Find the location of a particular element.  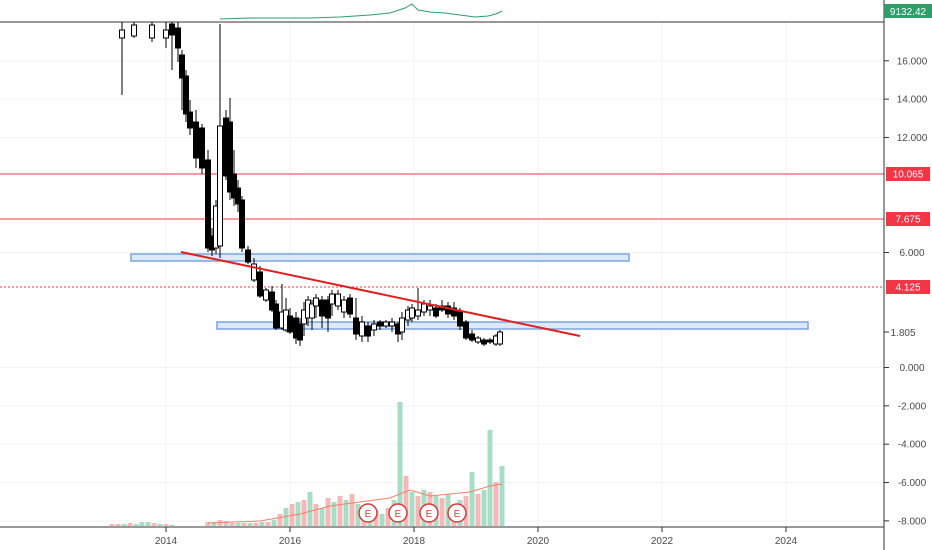

price-tick-label: 12.000 is located at coordinates (912, 138).